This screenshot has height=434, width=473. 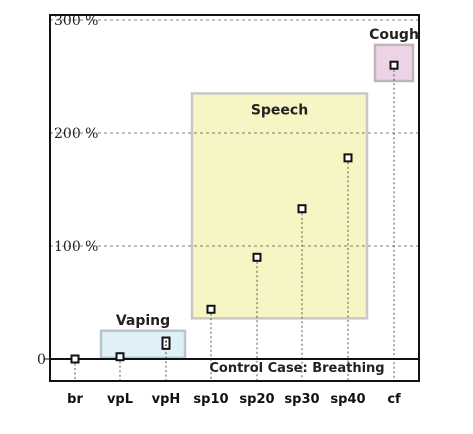 What do you see at coordinates (394, 65) in the screenshot?
I see `point-cf` at bounding box center [394, 65].